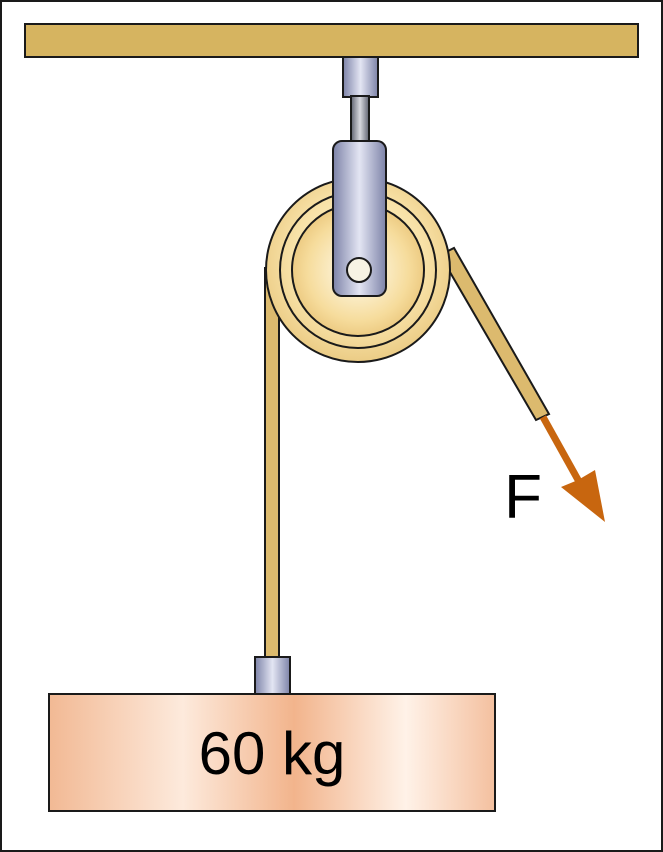 The width and height of the screenshot is (663, 852). I want to click on force-arrow-head, so click(583, 496).